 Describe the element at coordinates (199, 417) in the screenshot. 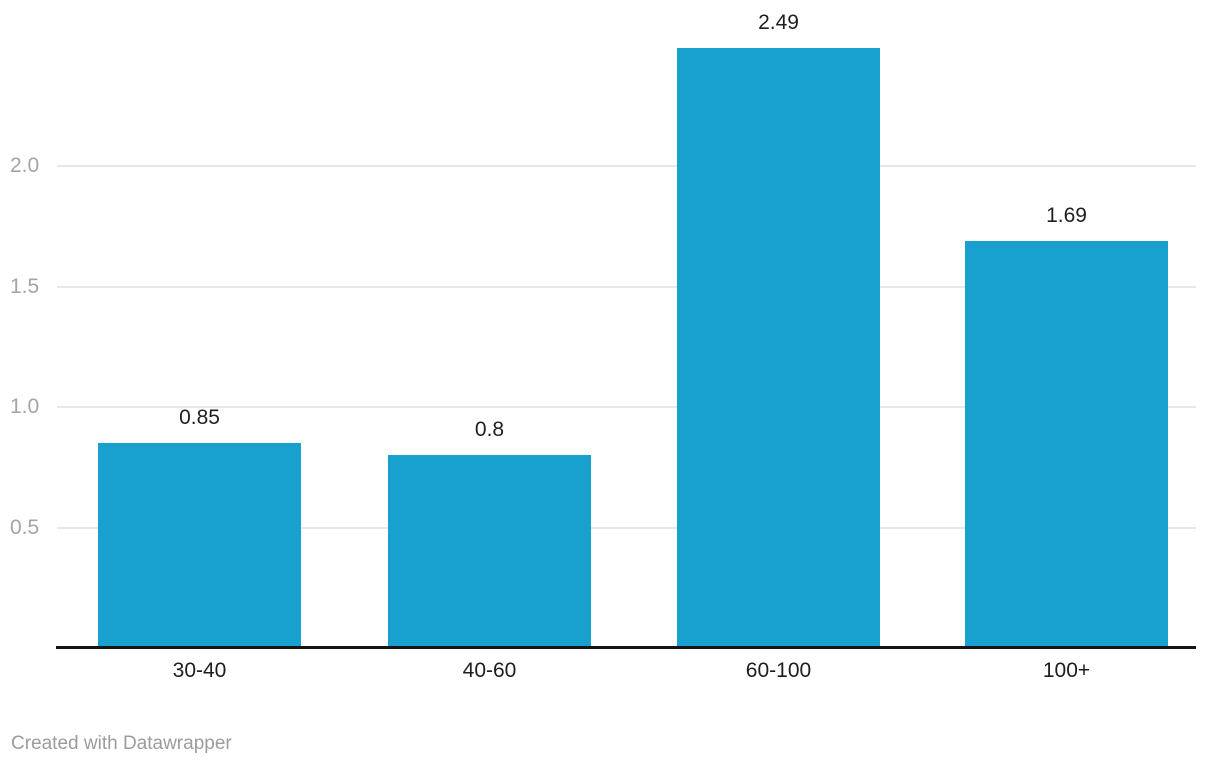

I see `bar-value-label: 0.85` at that location.